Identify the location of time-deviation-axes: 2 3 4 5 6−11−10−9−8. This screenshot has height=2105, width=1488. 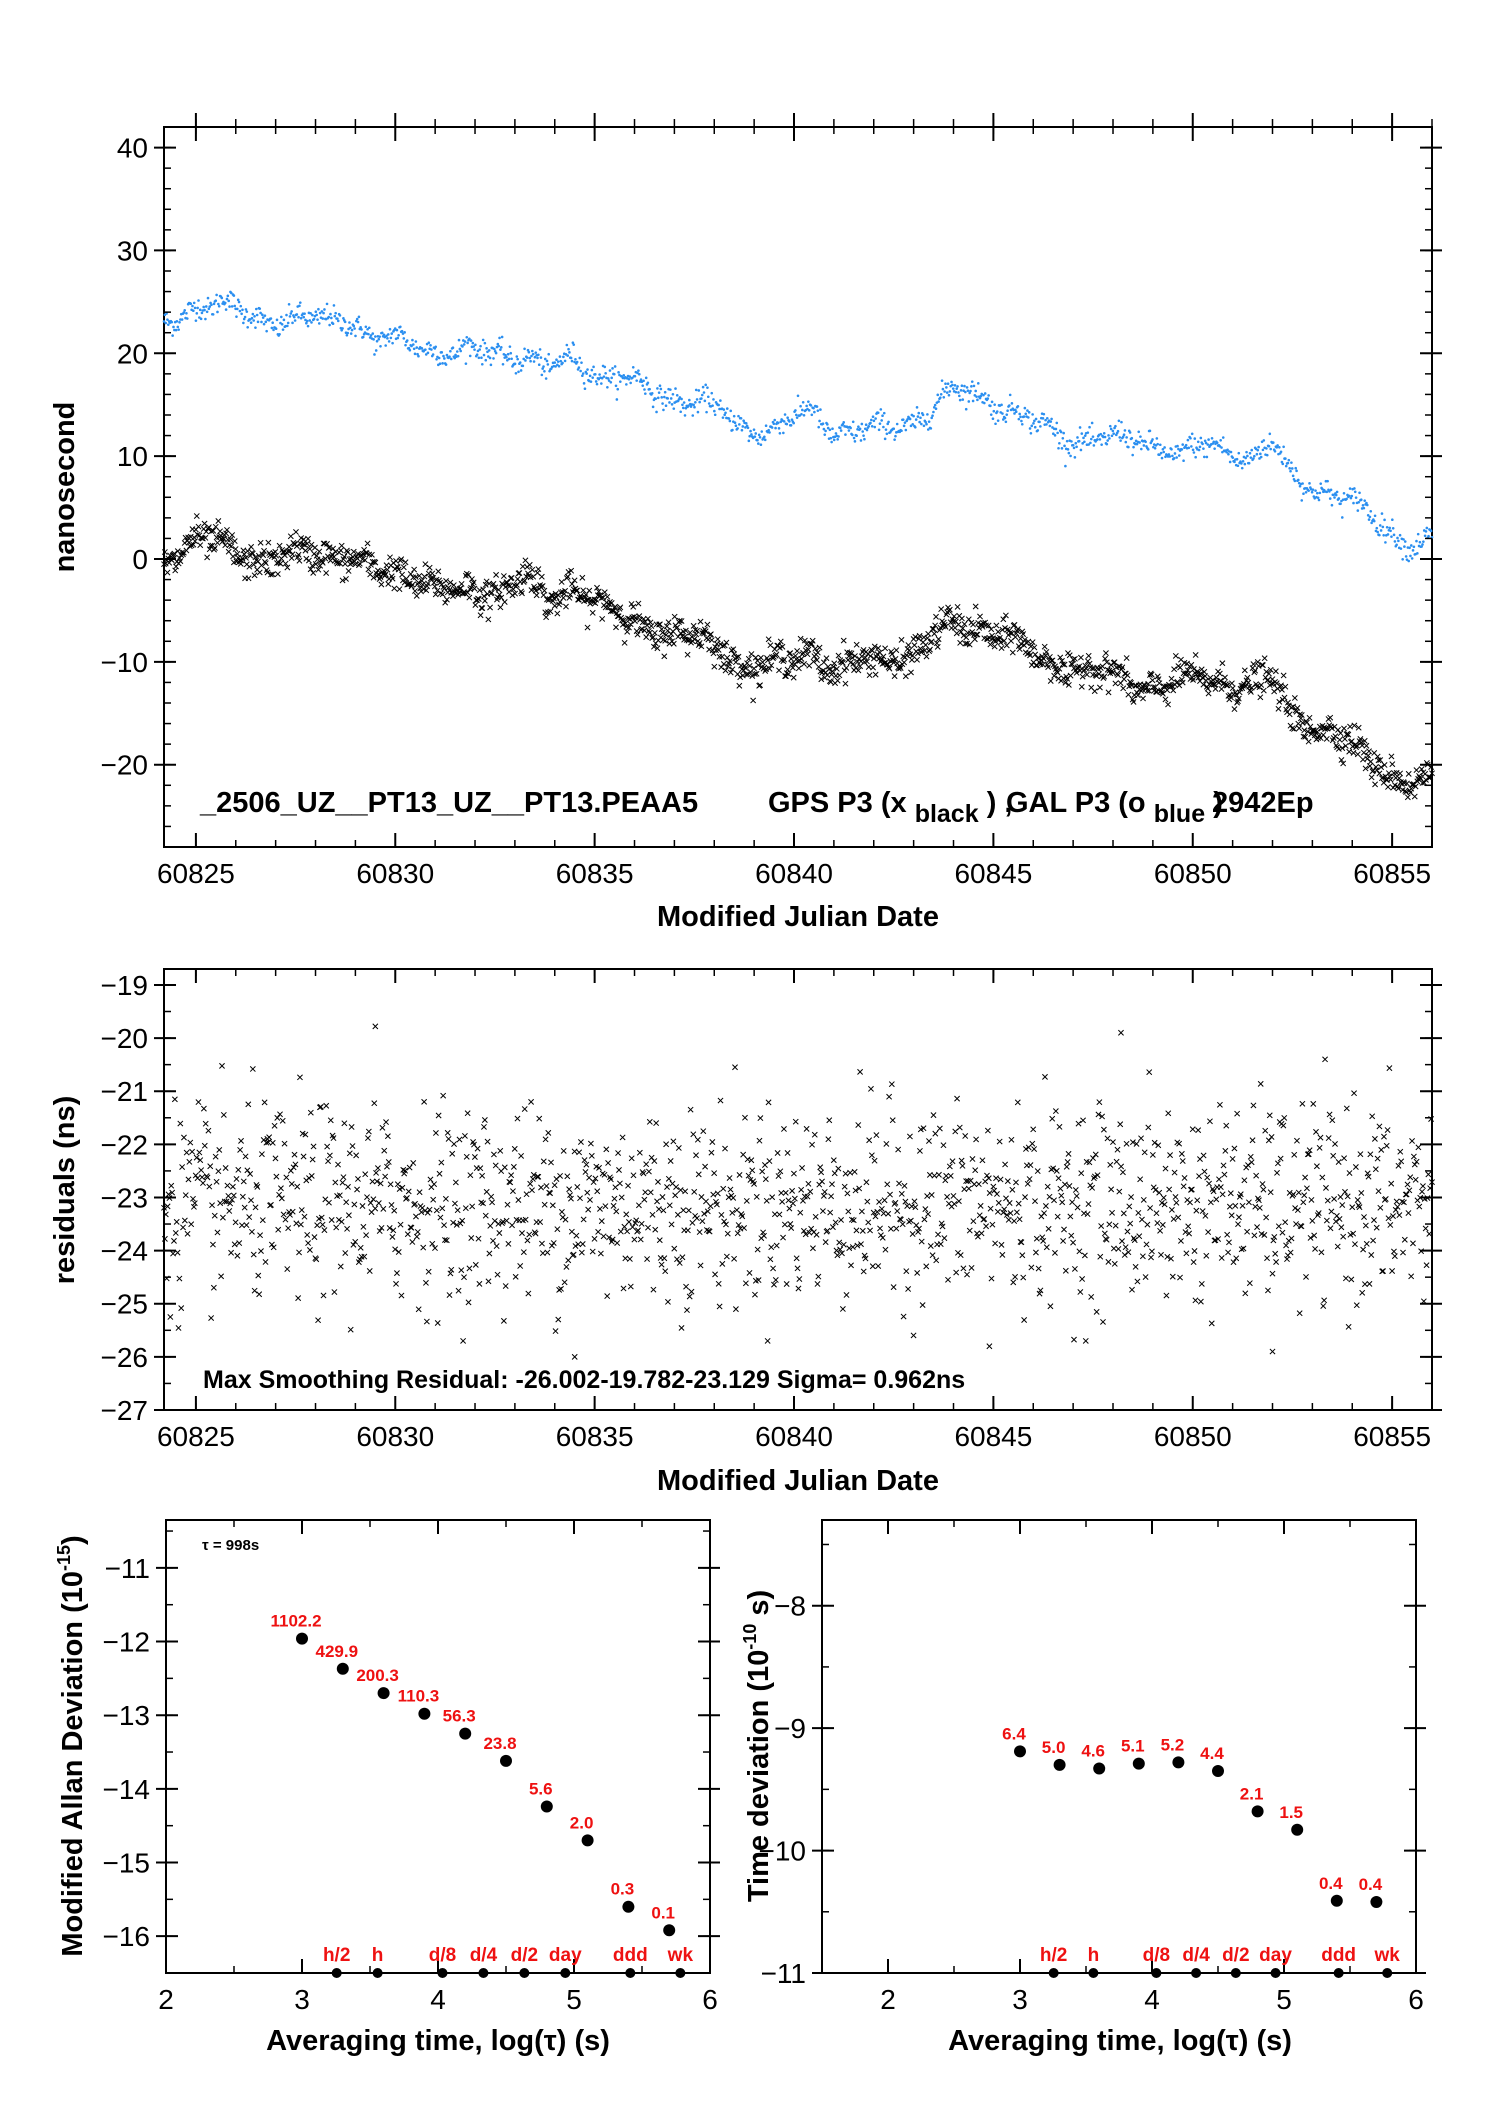
(1092, 1767).